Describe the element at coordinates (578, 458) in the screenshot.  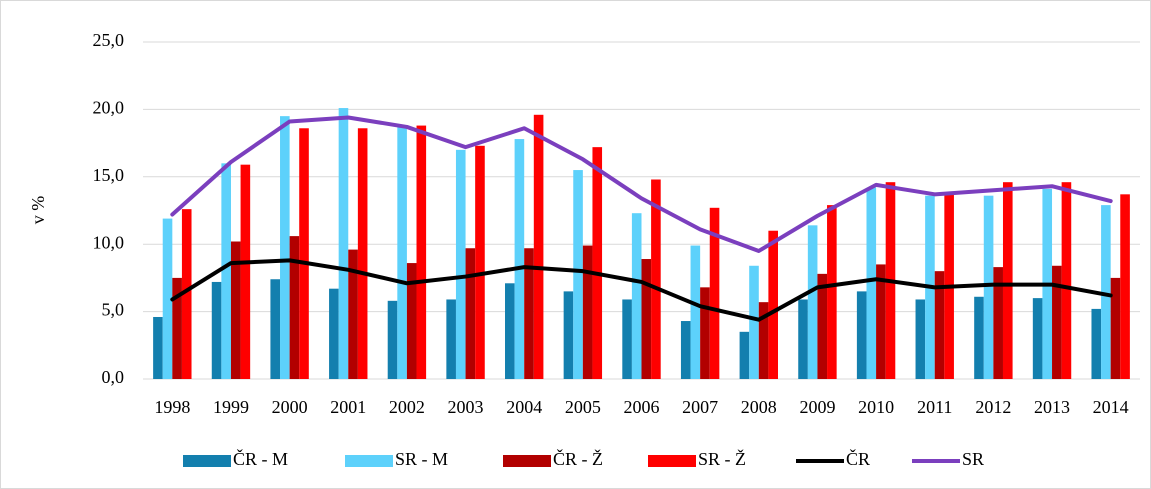
I see `legend-label: ČR - Ž` at that location.